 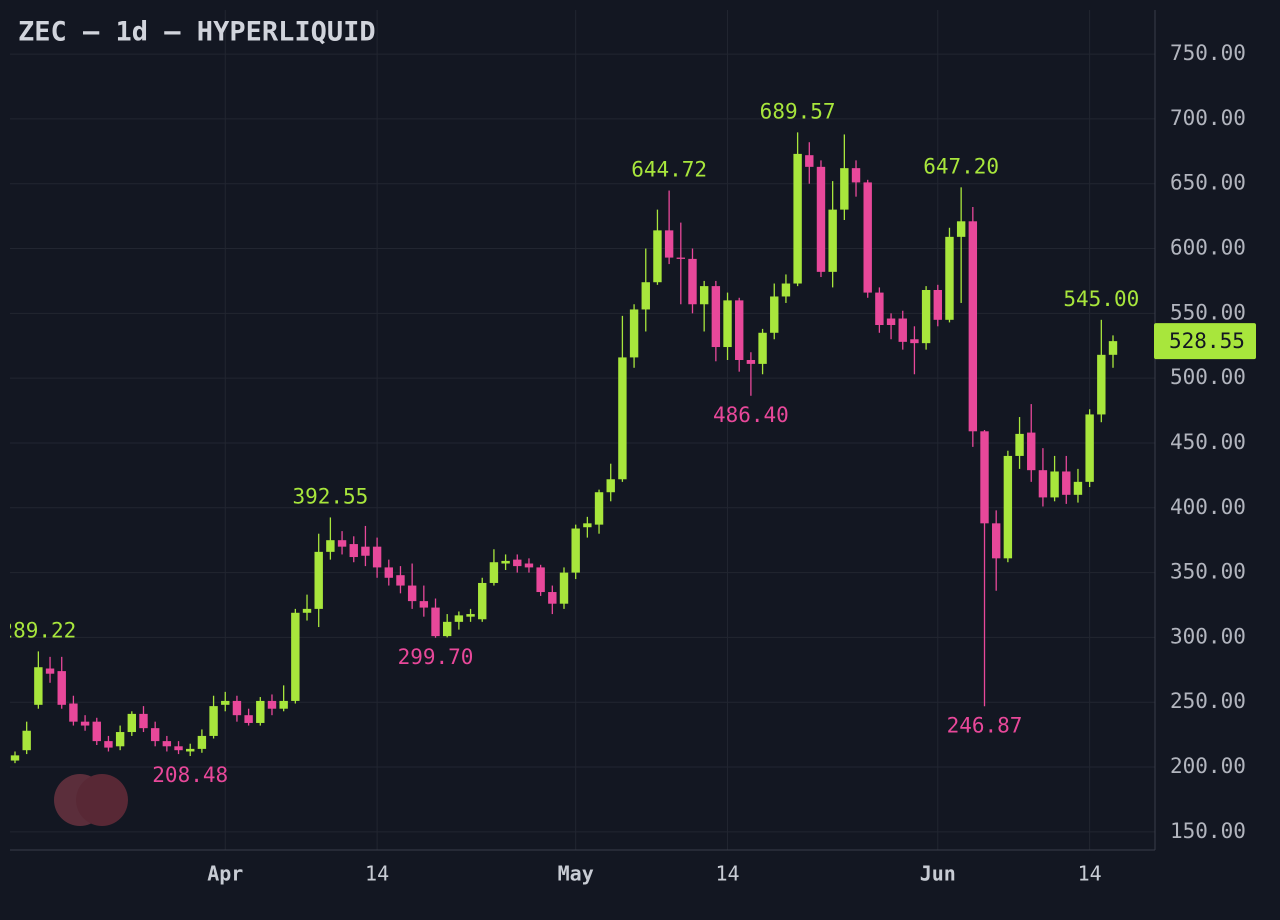 What do you see at coordinates (1208, 183) in the screenshot?
I see `y-tick-label: 650.00` at bounding box center [1208, 183].